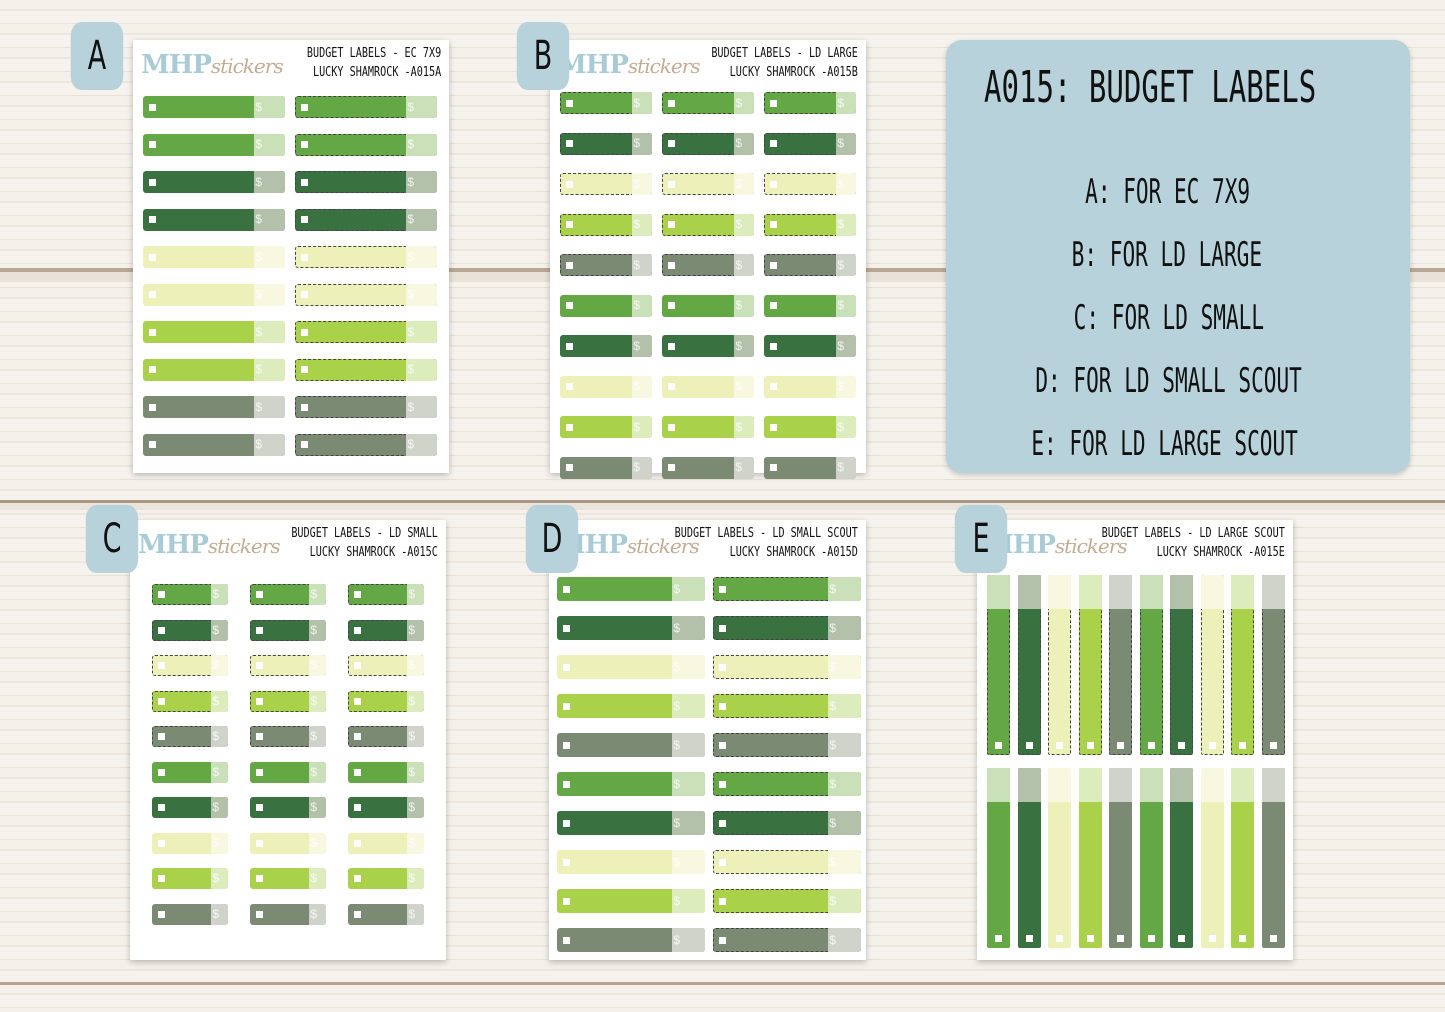  What do you see at coordinates (1166, 255) in the screenshot?
I see `info-item: B: FOR LD LARGE` at bounding box center [1166, 255].